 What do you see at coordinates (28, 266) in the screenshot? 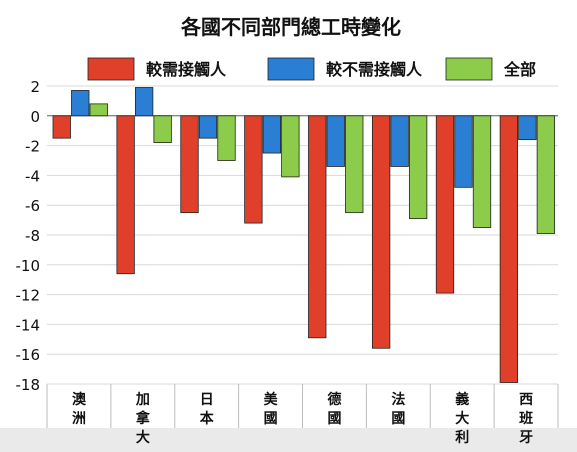
I see `y-tick-label: -10` at bounding box center [28, 266].